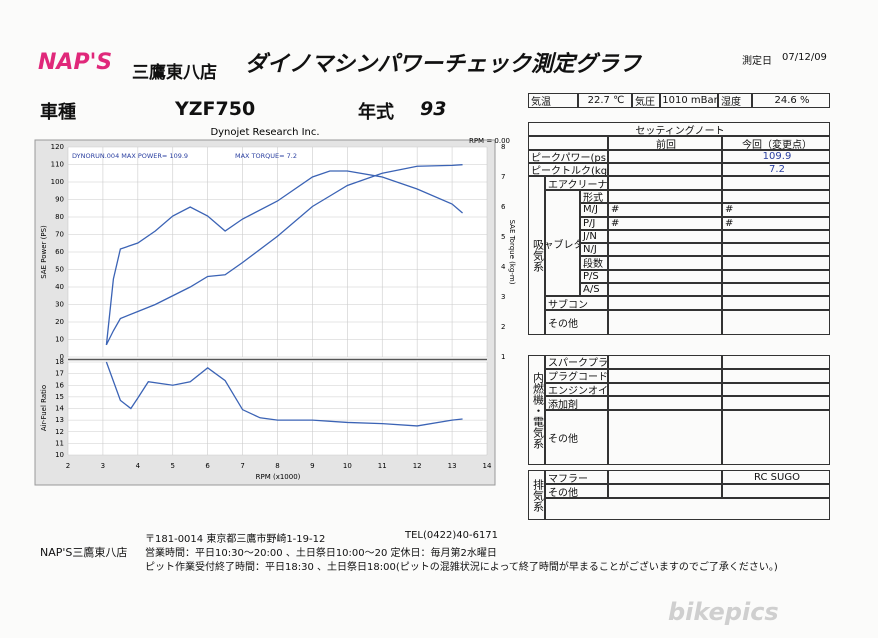 The height and width of the screenshot is (638, 878). I want to click on row-label: サブコン, so click(576, 303).